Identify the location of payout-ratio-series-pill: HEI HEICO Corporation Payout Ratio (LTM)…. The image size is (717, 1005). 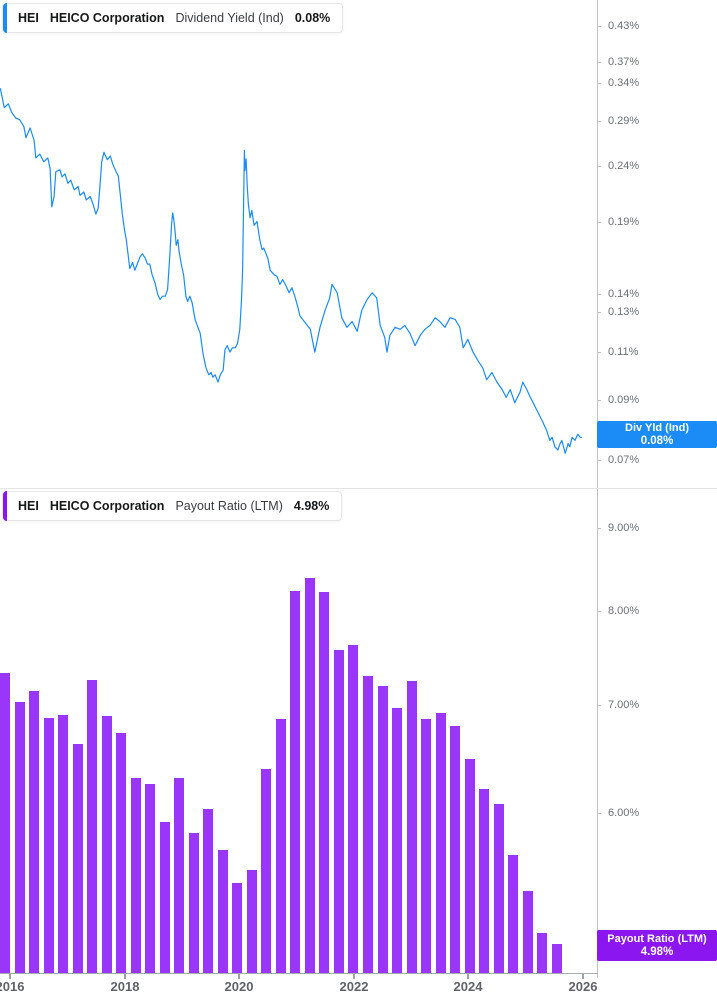
(172, 506).